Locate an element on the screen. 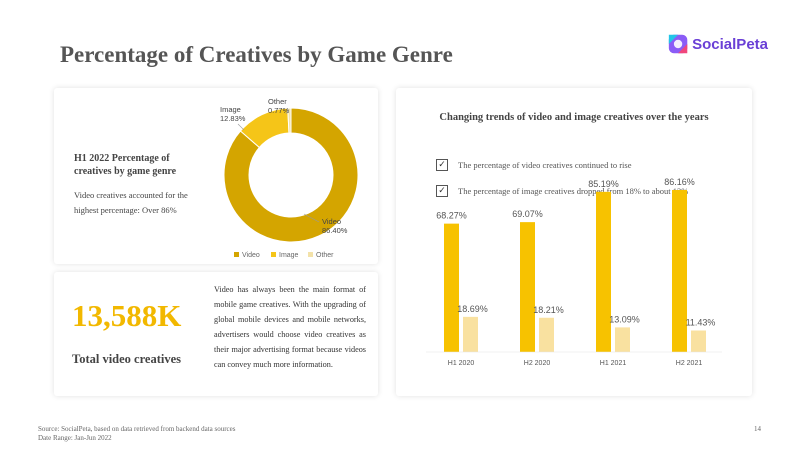 Image resolution: width=800 pixels, height=450 pixels. donut-label-name: Other is located at coordinates (277, 101).